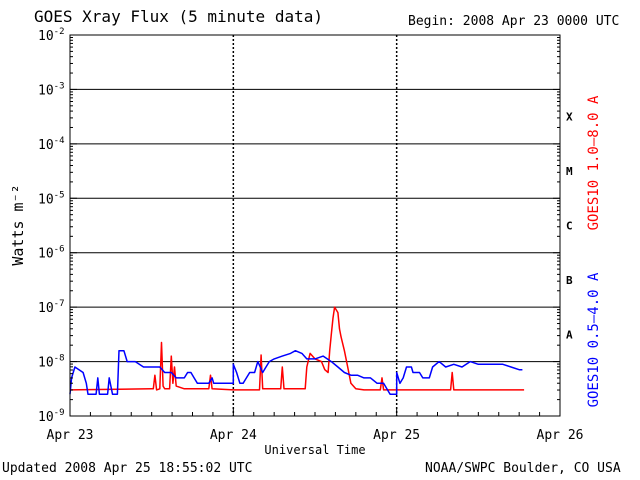 The image size is (640, 480). Describe the element at coordinates (569, 280) in the screenshot. I see `flare-class-b: B` at that location.